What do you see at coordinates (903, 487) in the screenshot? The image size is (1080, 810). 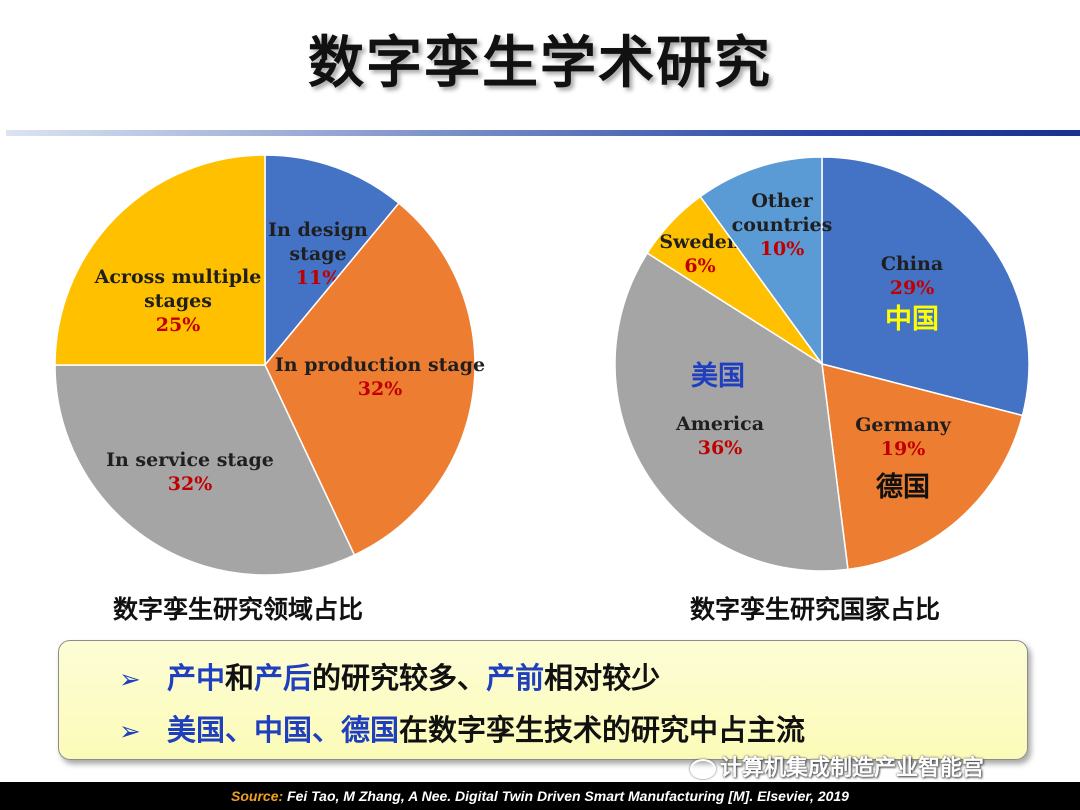 I see `slice-chinese-label: 德国` at bounding box center [903, 487].